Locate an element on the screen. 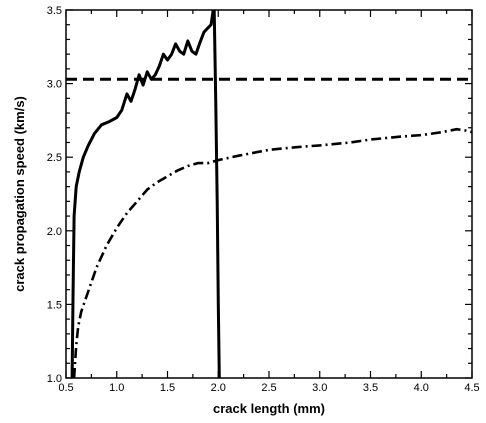  y-tick-label: 2.5 is located at coordinates (54, 158).